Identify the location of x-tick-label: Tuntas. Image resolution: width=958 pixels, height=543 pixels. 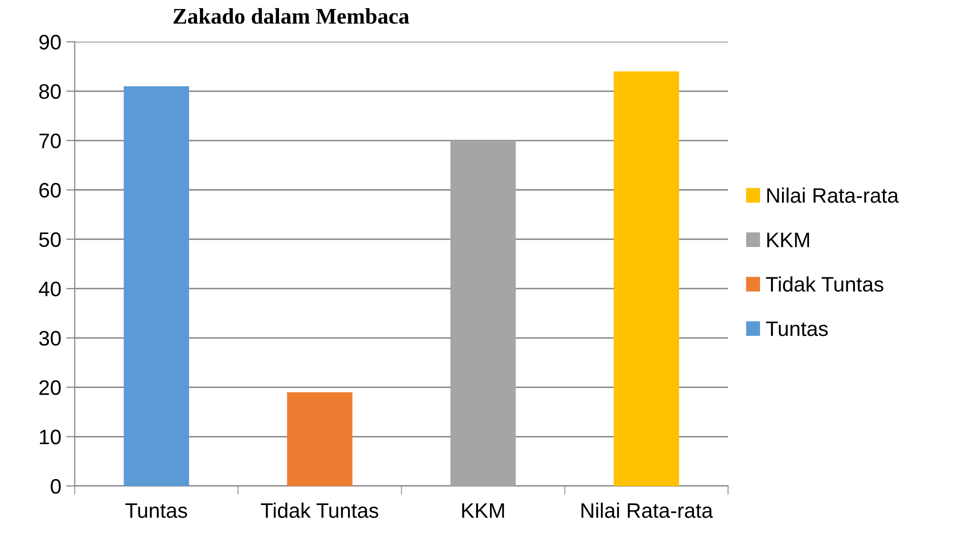
(156, 510).